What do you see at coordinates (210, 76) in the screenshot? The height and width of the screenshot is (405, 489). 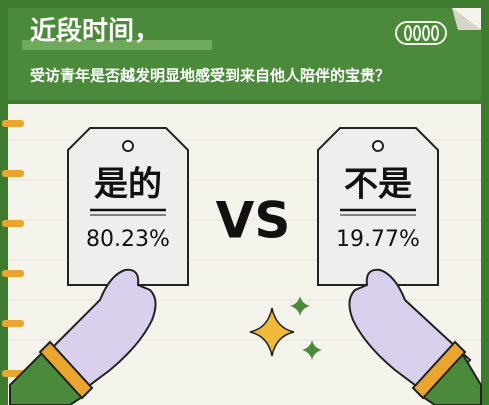 I see `question: 受访青年是否越发明显地感受到来自他人陪伴的宝贵？` at bounding box center [210, 76].